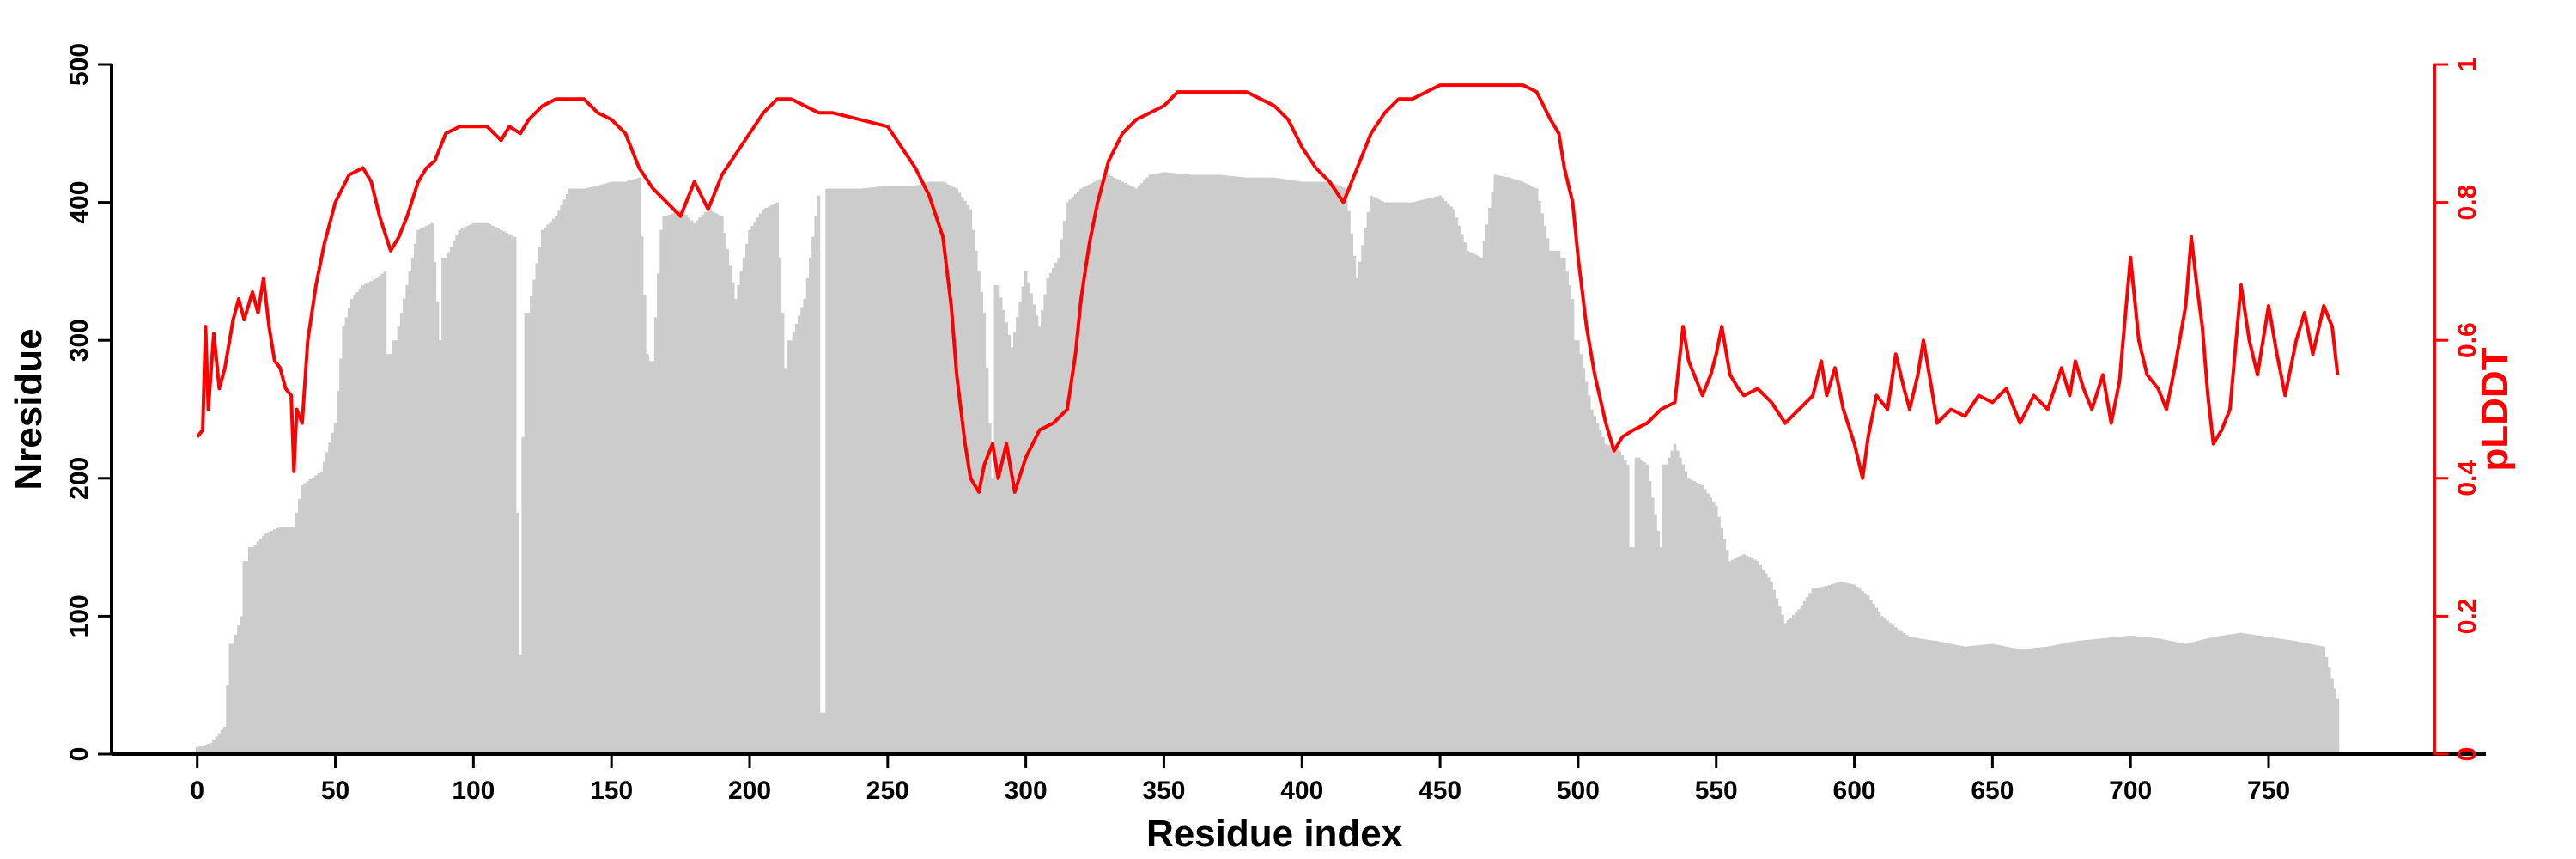 The height and width of the screenshot is (859, 2576). Describe the element at coordinates (611, 791) in the screenshot. I see `x-tick-label: 150` at that location.